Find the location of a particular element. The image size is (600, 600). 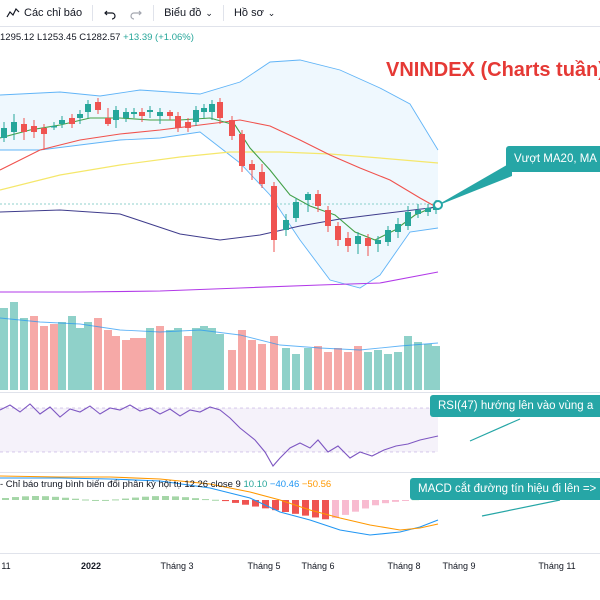

chart-title: VNINDEX (Charts tuần) is located at coordinates (493, 70).